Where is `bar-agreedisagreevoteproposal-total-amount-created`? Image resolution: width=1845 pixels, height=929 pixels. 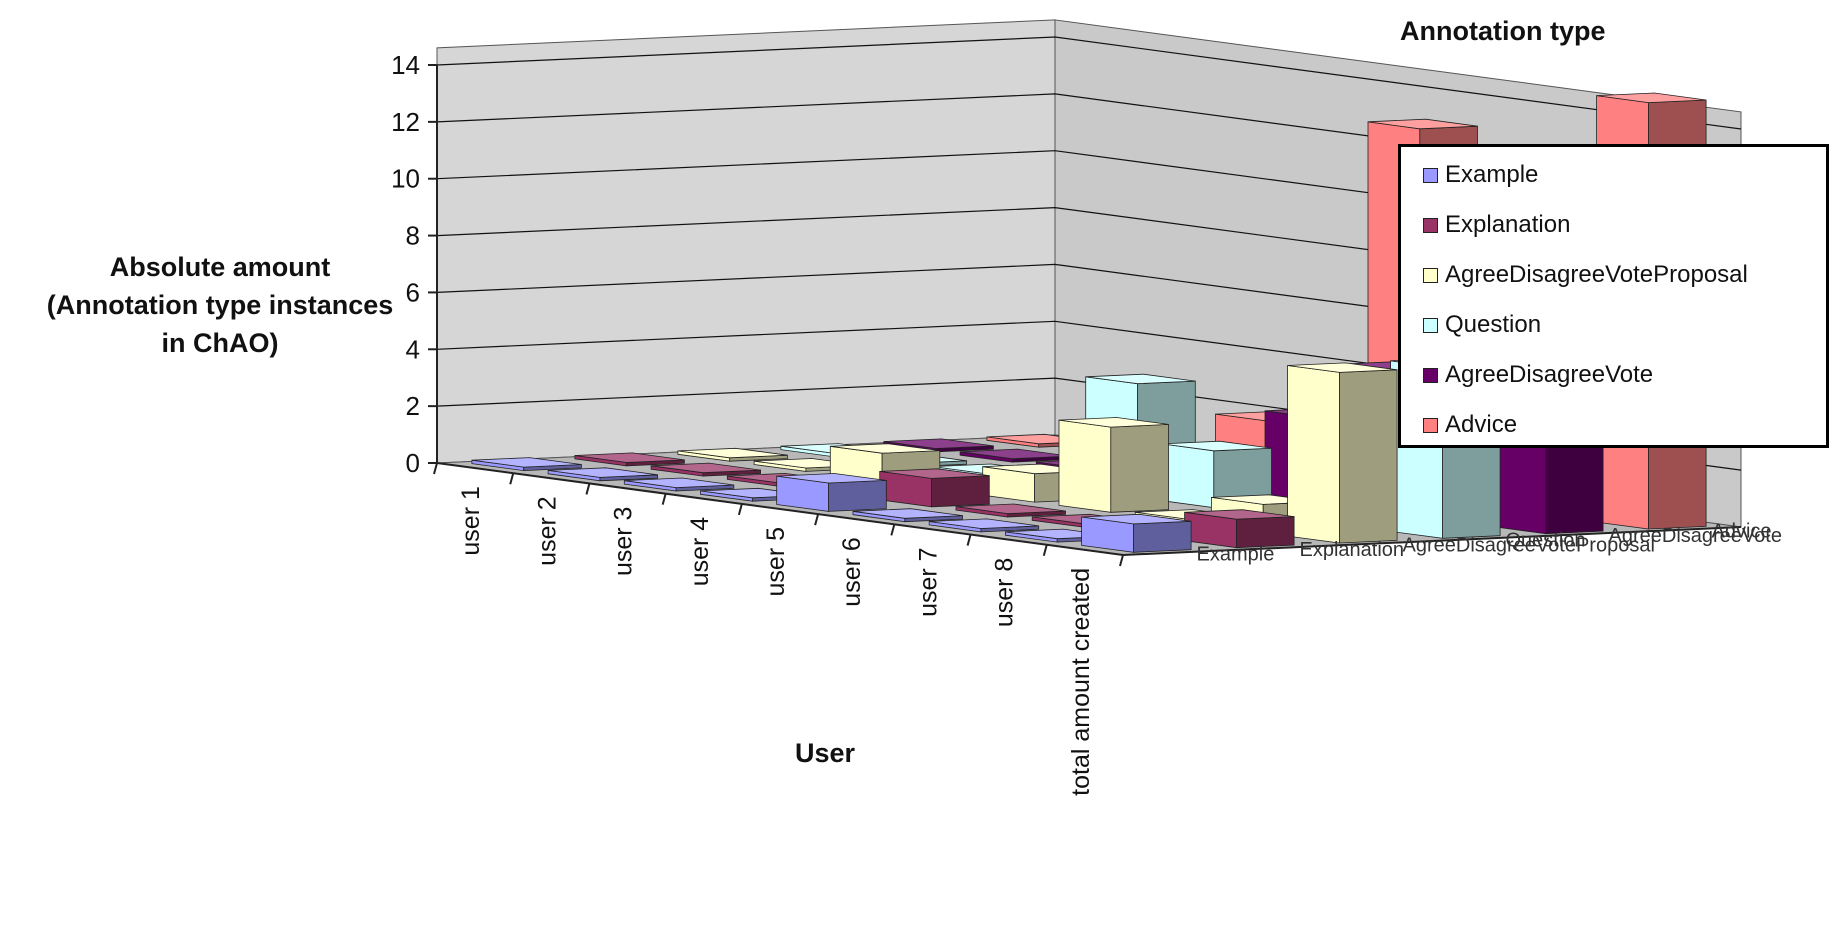
bar-agreedisagreevoteproposal-total-amount-created is located at coordinates (1342, 453).